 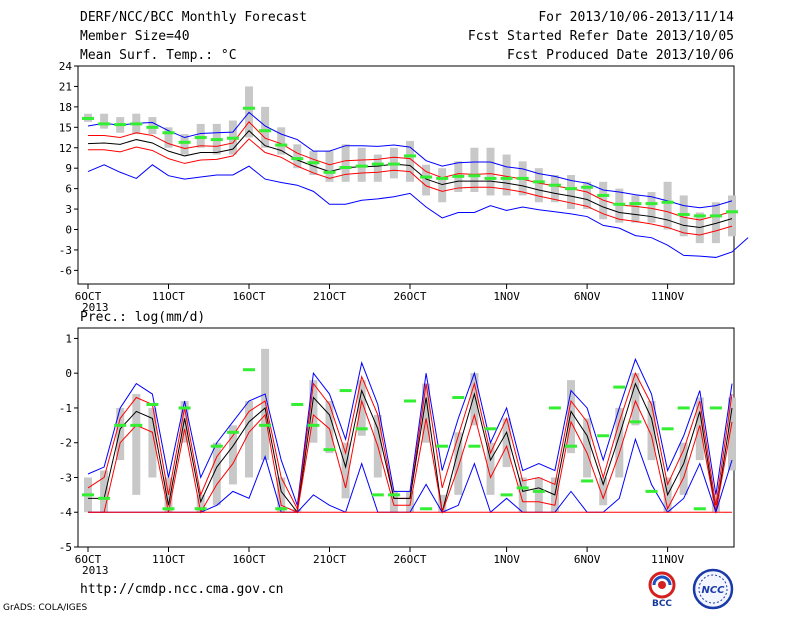 I want to click on grads-credit: GrADS: COLA/IGES, so click(x=45, y=608).